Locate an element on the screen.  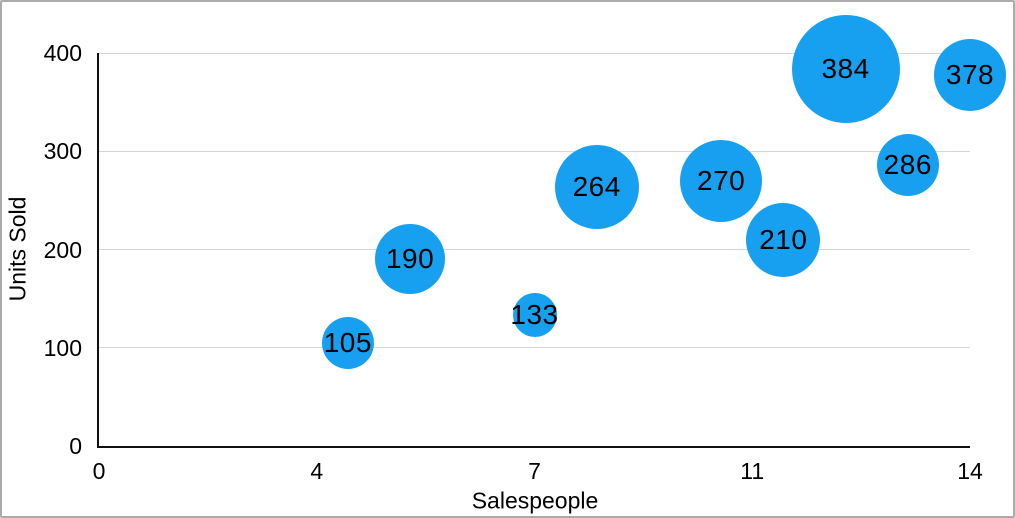
bubble-105: 105 is located at coordinates (347, 342).